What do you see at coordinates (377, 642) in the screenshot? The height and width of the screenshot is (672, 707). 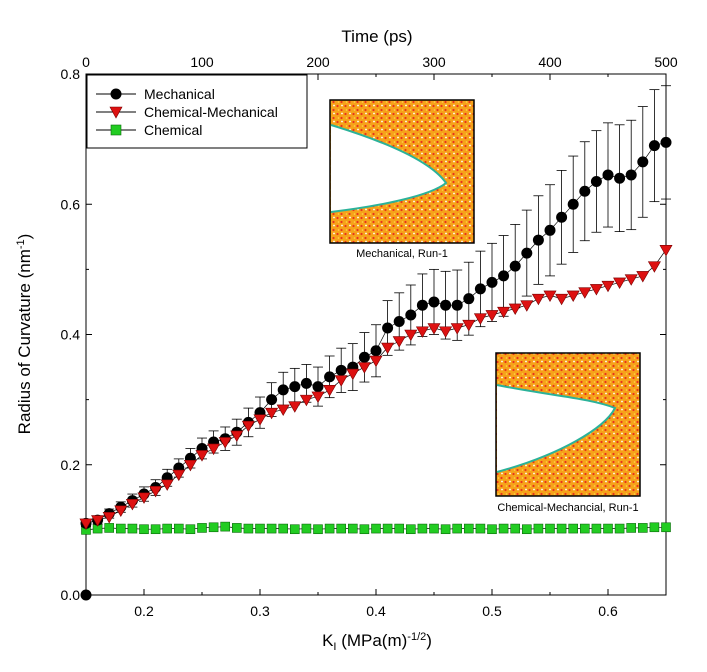 I see `x-axis-title: KI (MPa(m)-1/2)` at bounding box center [377, 642].